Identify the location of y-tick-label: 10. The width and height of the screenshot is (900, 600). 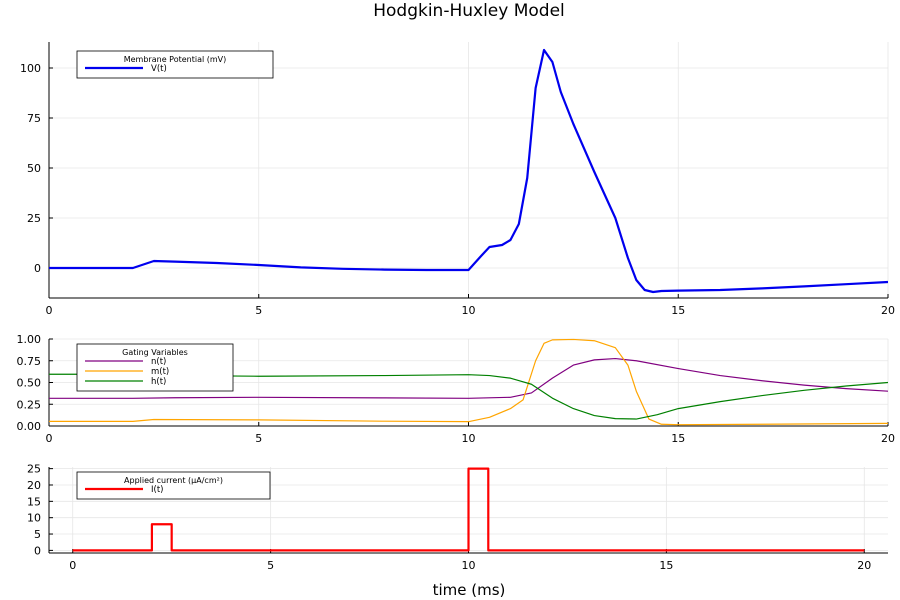
(34, 518).